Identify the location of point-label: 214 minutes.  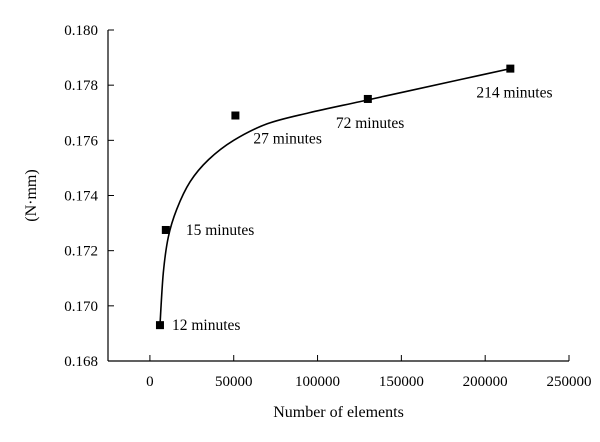
(514, 93).